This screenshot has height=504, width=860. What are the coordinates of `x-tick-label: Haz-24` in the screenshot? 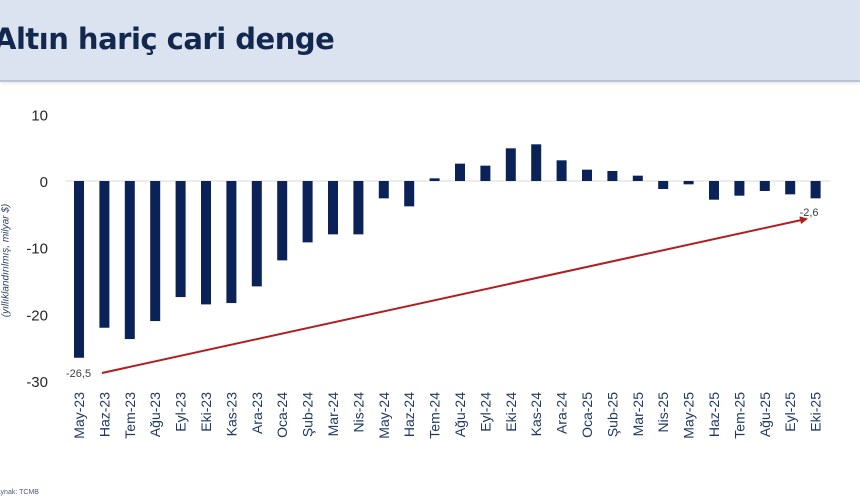 It's located at (409, 414).